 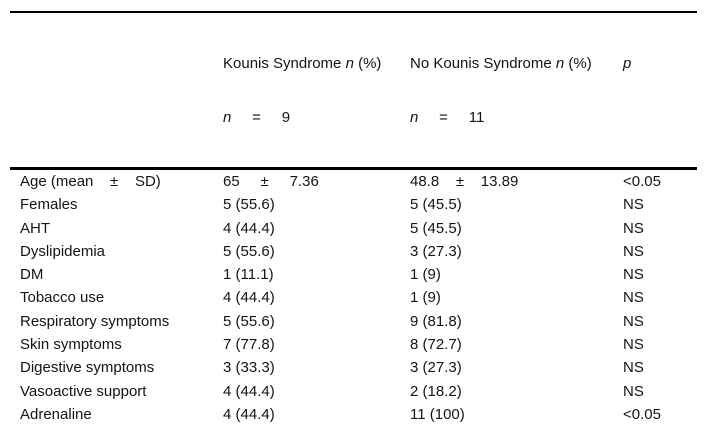 What do you see at coordinates (353, 274) in the screenshot?
I see `table-row-dm: DM 1 (11.1) 1 (9) NS` at bounding box center [353, 274].